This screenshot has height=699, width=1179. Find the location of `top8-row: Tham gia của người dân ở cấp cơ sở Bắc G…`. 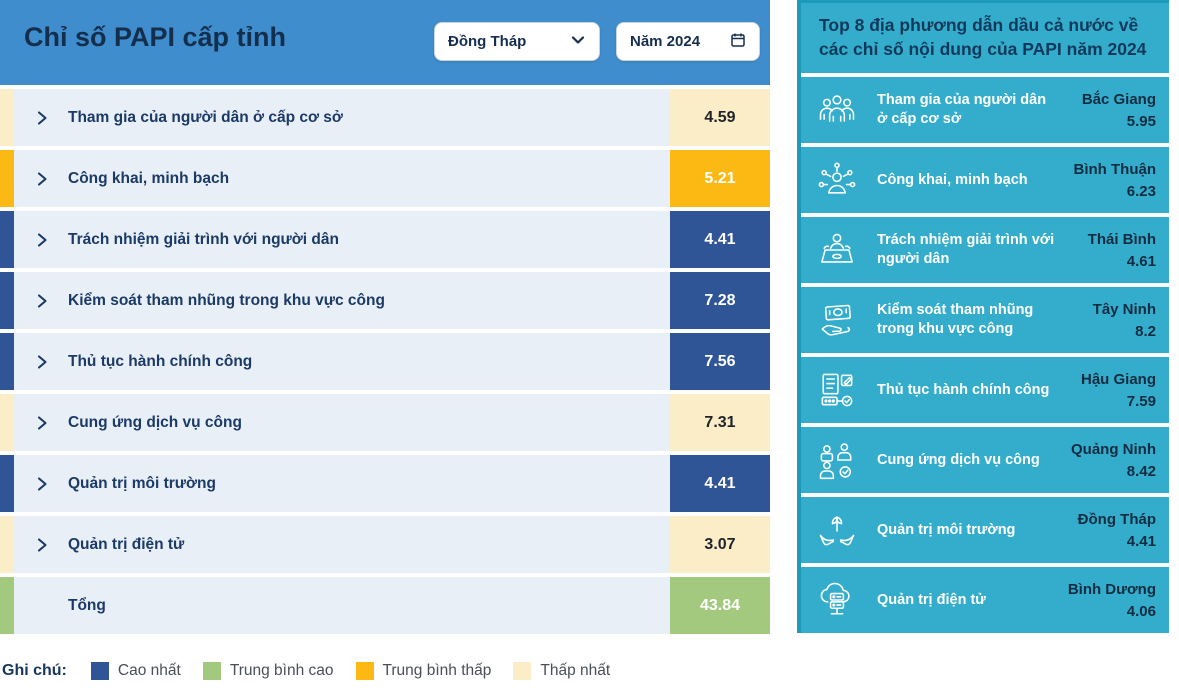

top8-row: Tham gia của người dân ở cấp cơ sở Bắc G… is located at coordinates (985, 110).